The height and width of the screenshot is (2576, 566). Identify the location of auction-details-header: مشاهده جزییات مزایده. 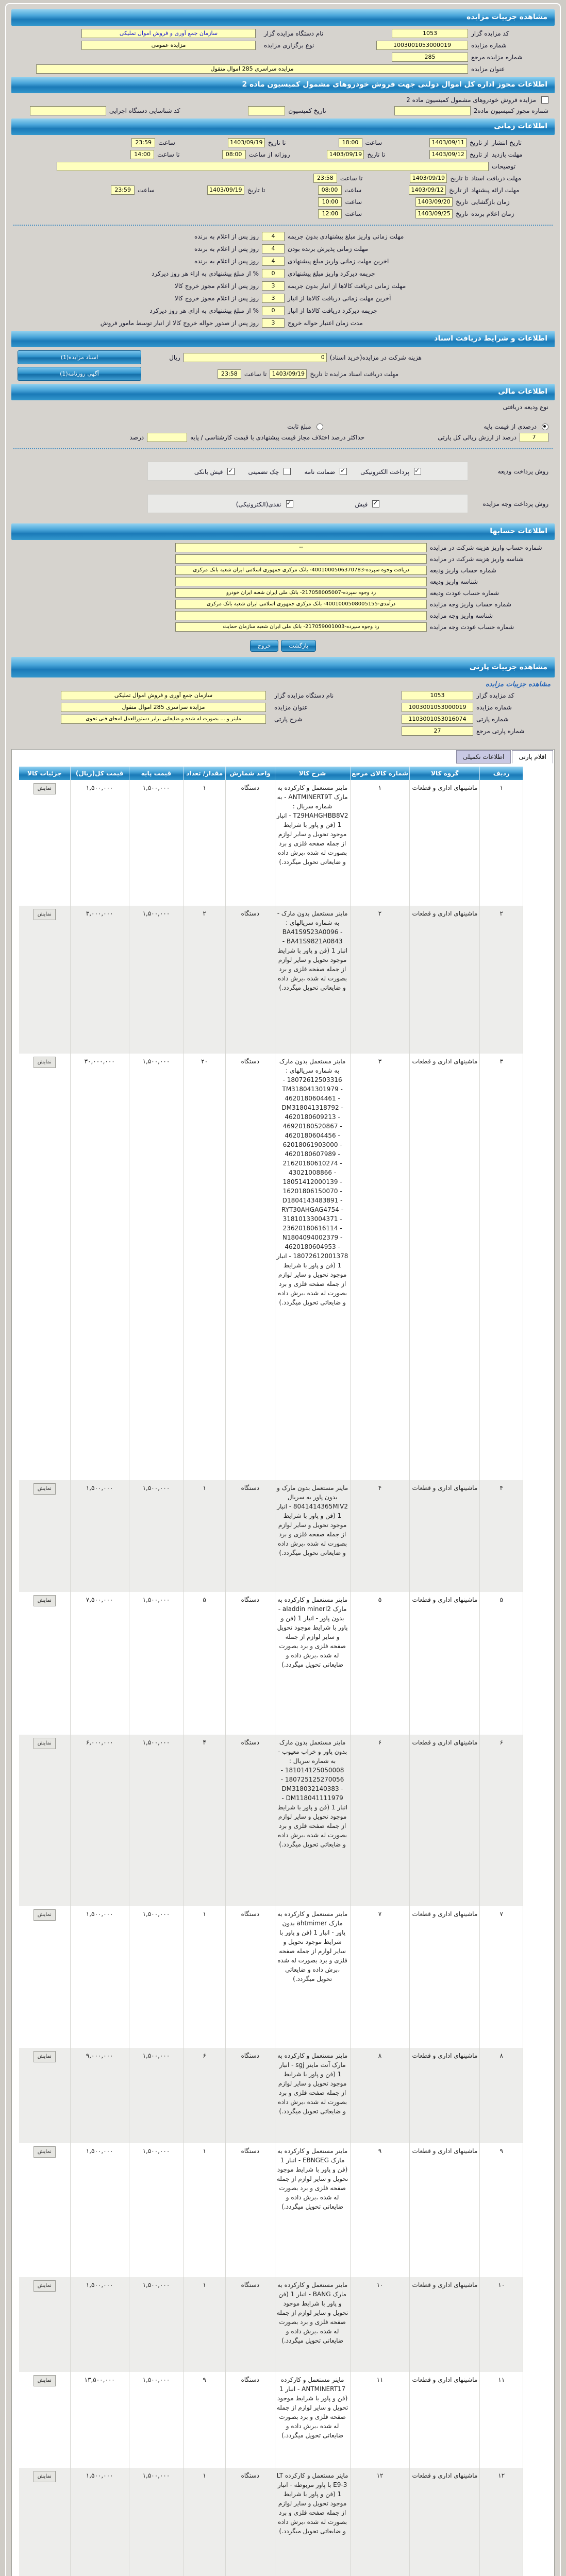
(283, 17).